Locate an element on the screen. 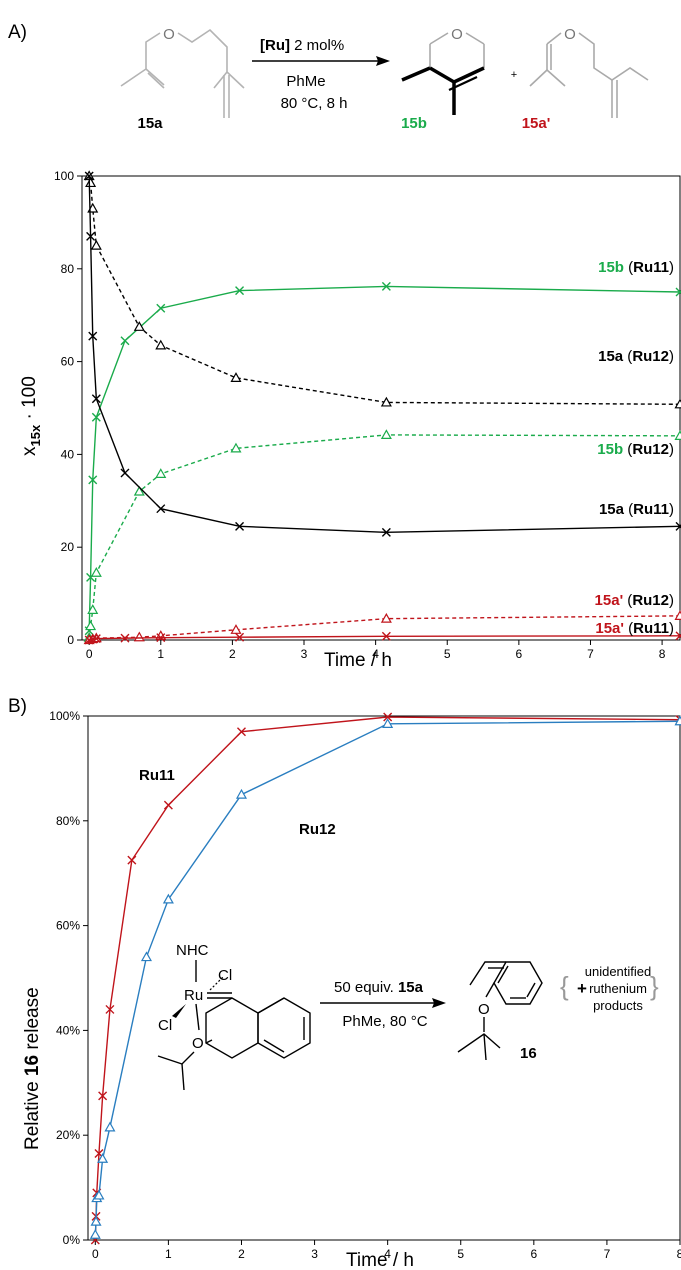 The height and width of the screenshot is (1270, 681). chart-b-x-axis-label: Time / h is located at coordinates (380, 1260).